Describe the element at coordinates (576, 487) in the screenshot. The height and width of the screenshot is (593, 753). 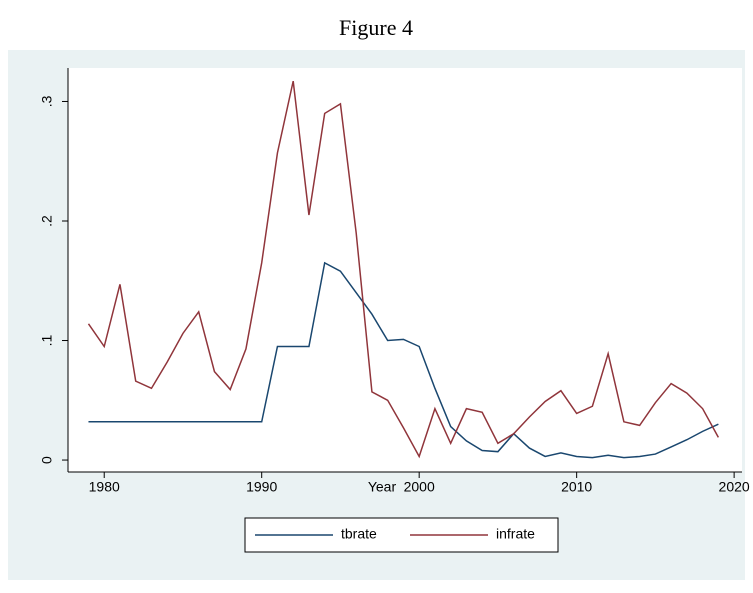
I see `x-tick-label: 2010` at that location.